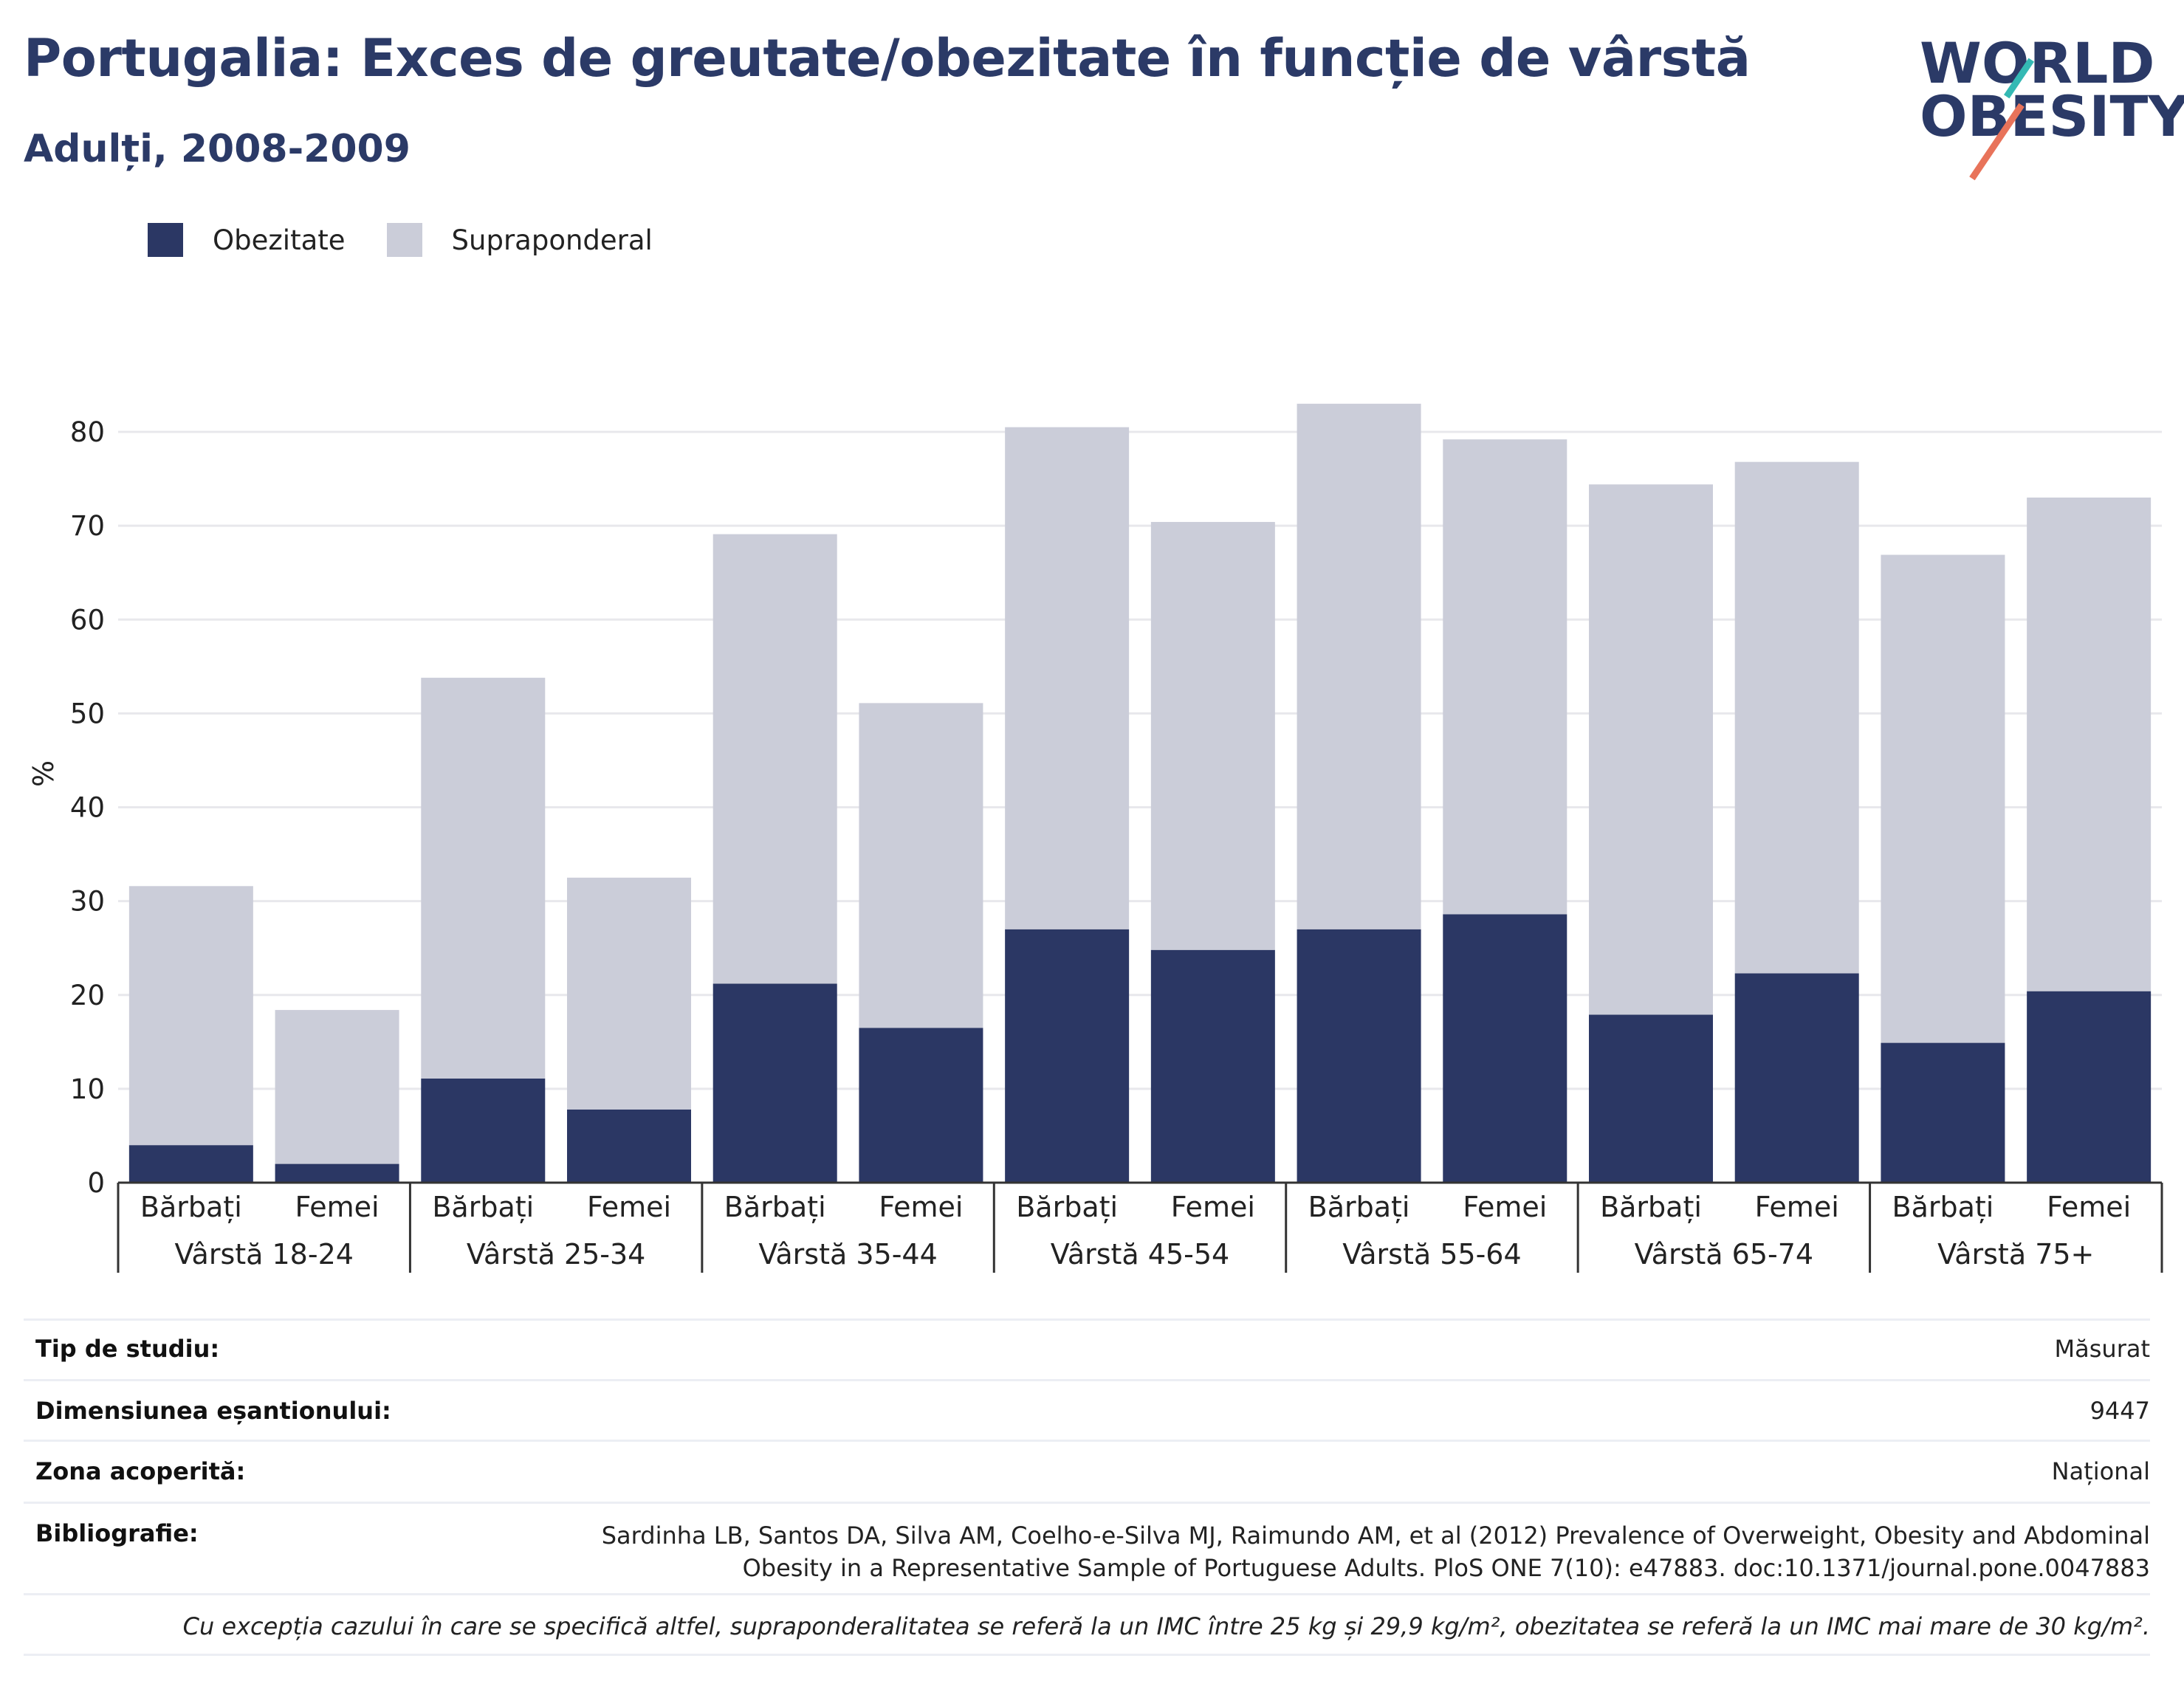 The height and width of the screenshot is (1695, 2184). I want to click on logo-line-2: OBESITY, so click(2052, 116).